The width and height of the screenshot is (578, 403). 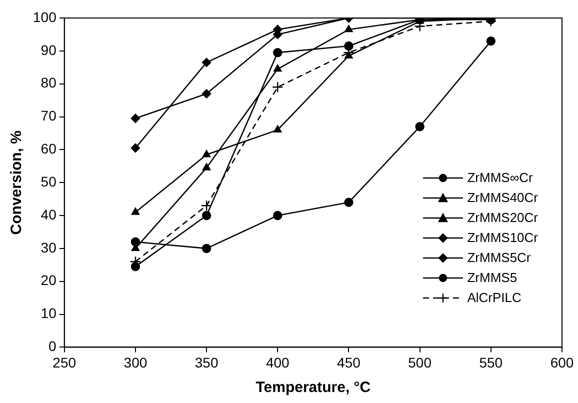 I want to click on y-tick-label: 10, so click(x=48, y=313).